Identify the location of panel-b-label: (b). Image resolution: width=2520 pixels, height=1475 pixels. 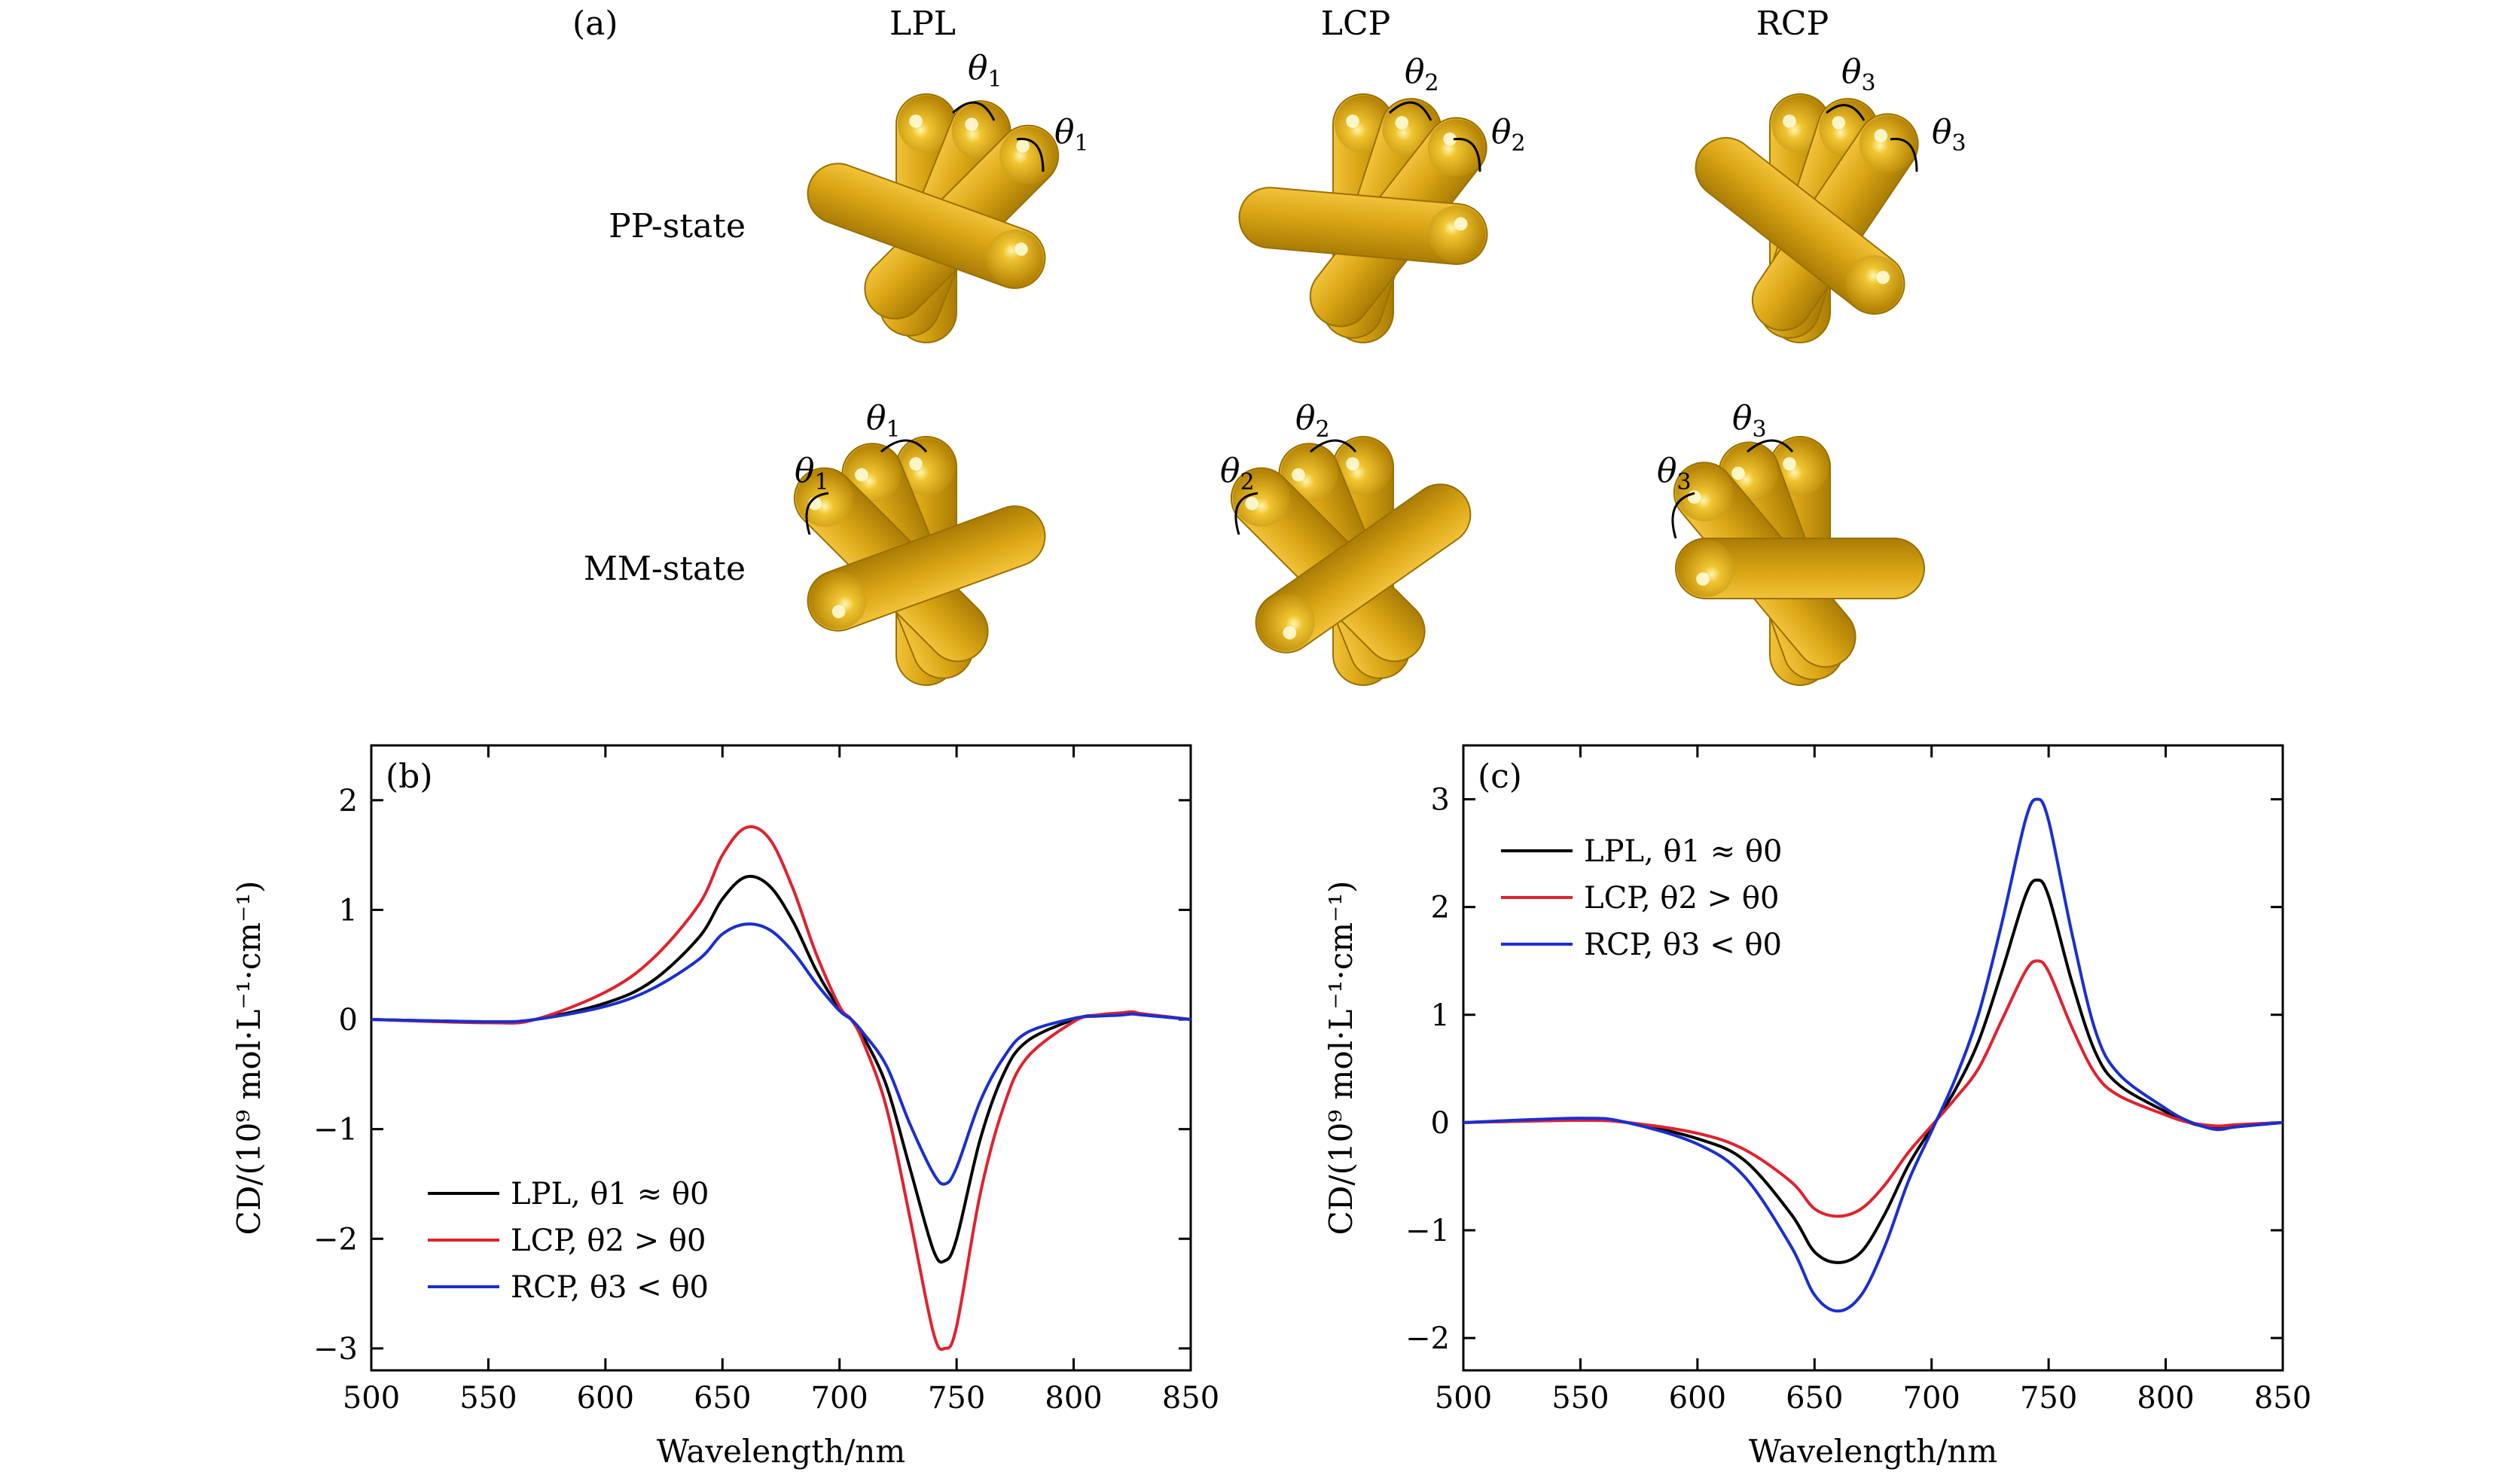
(409, 776).